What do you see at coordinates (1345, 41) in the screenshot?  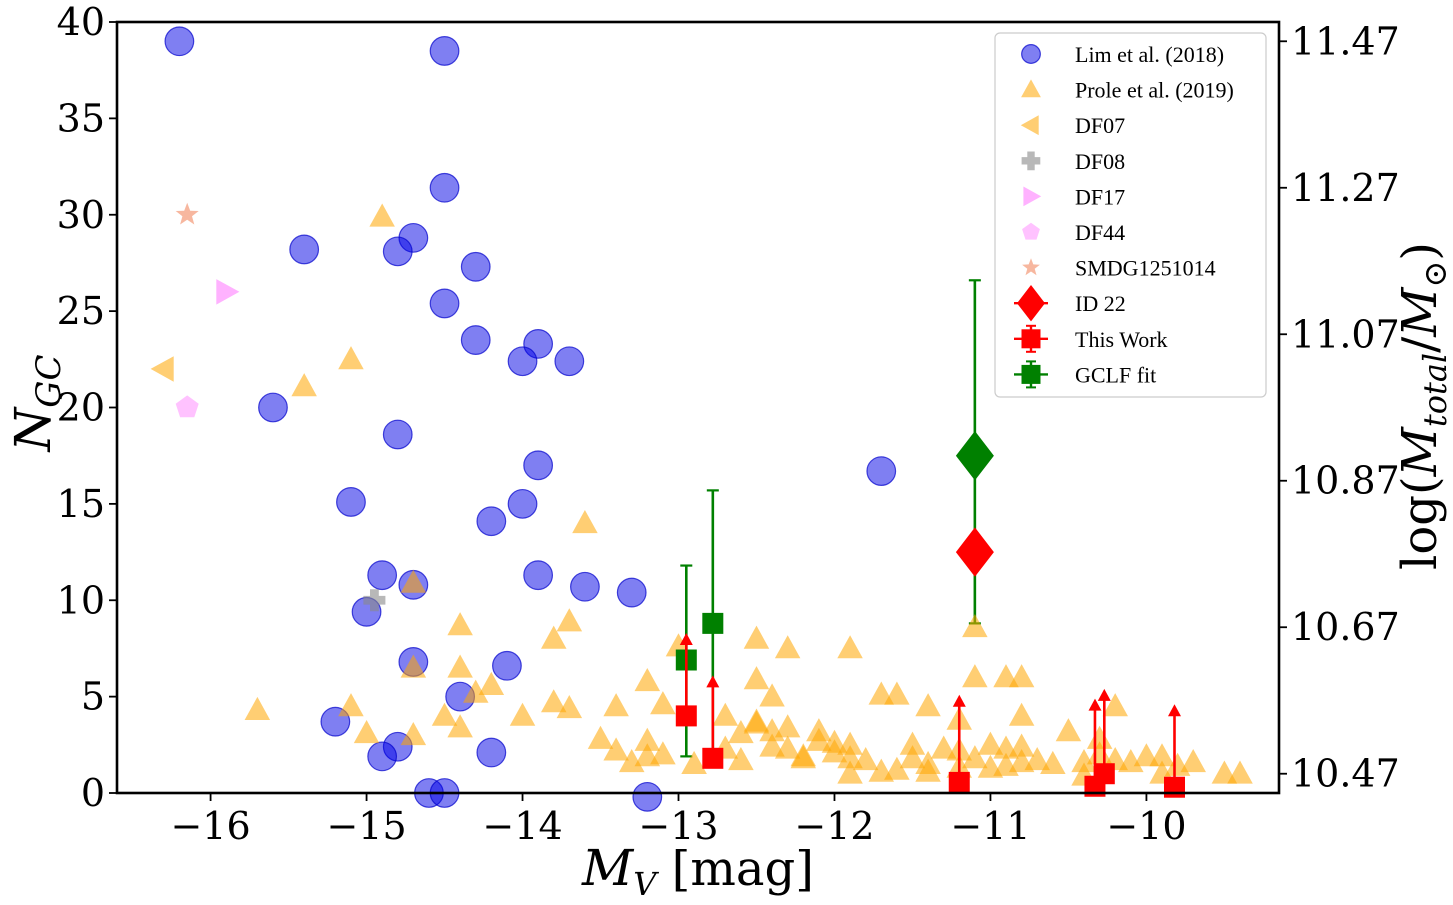 I see `right-tick-label: 11.47` at bounding box center [1345, 41].